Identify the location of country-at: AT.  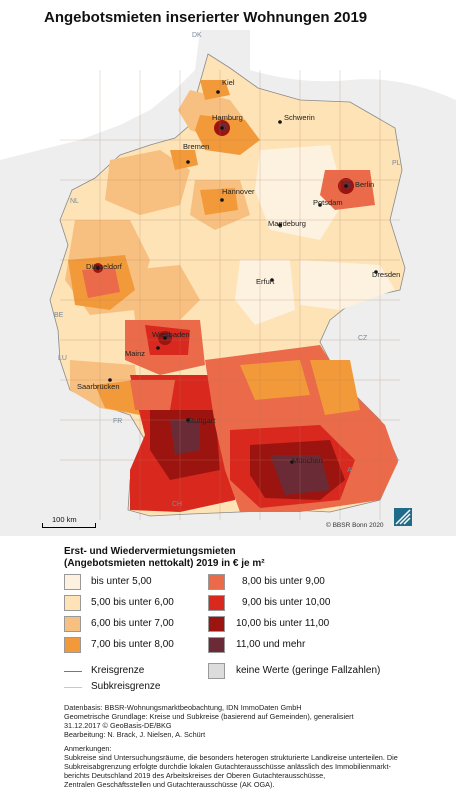
(351, 470).